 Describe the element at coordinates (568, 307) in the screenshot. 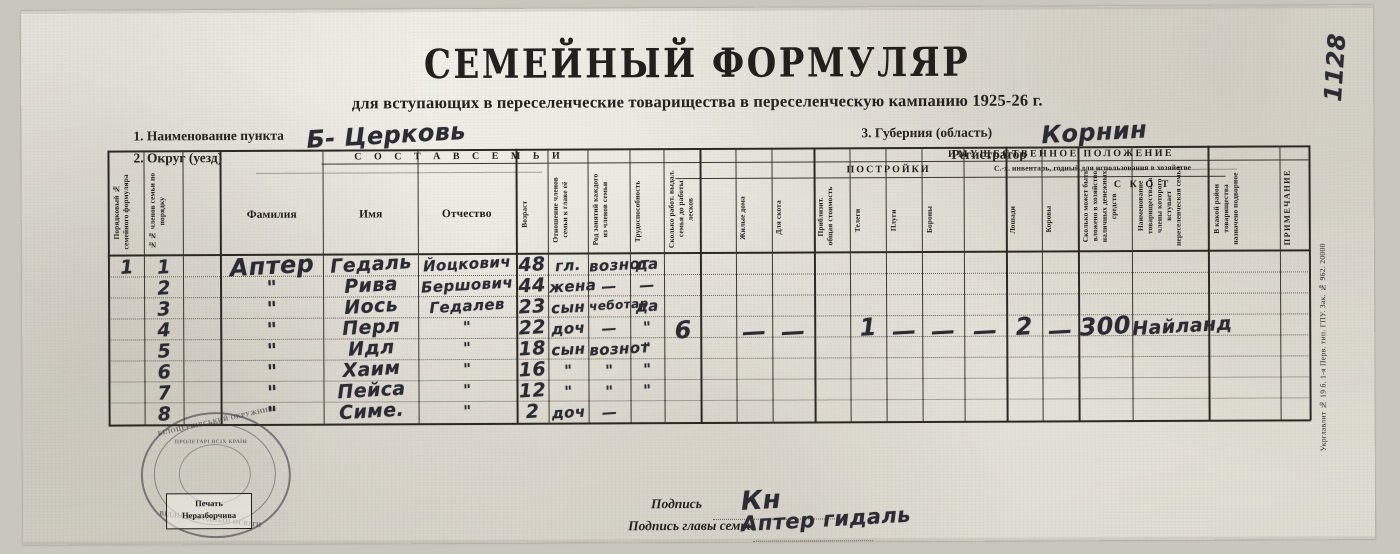

I see `cell-relation: сын` at that location.